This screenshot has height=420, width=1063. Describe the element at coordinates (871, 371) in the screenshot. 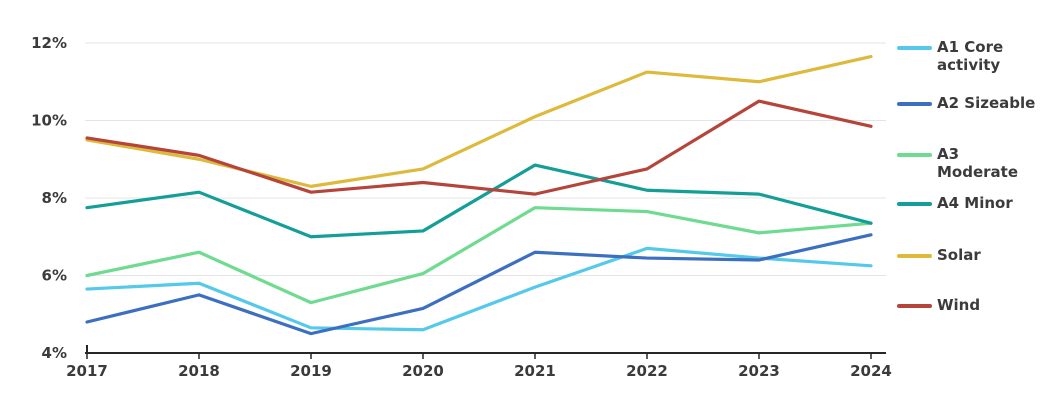

I see `x-axis-tick-label: 2024` at that location.